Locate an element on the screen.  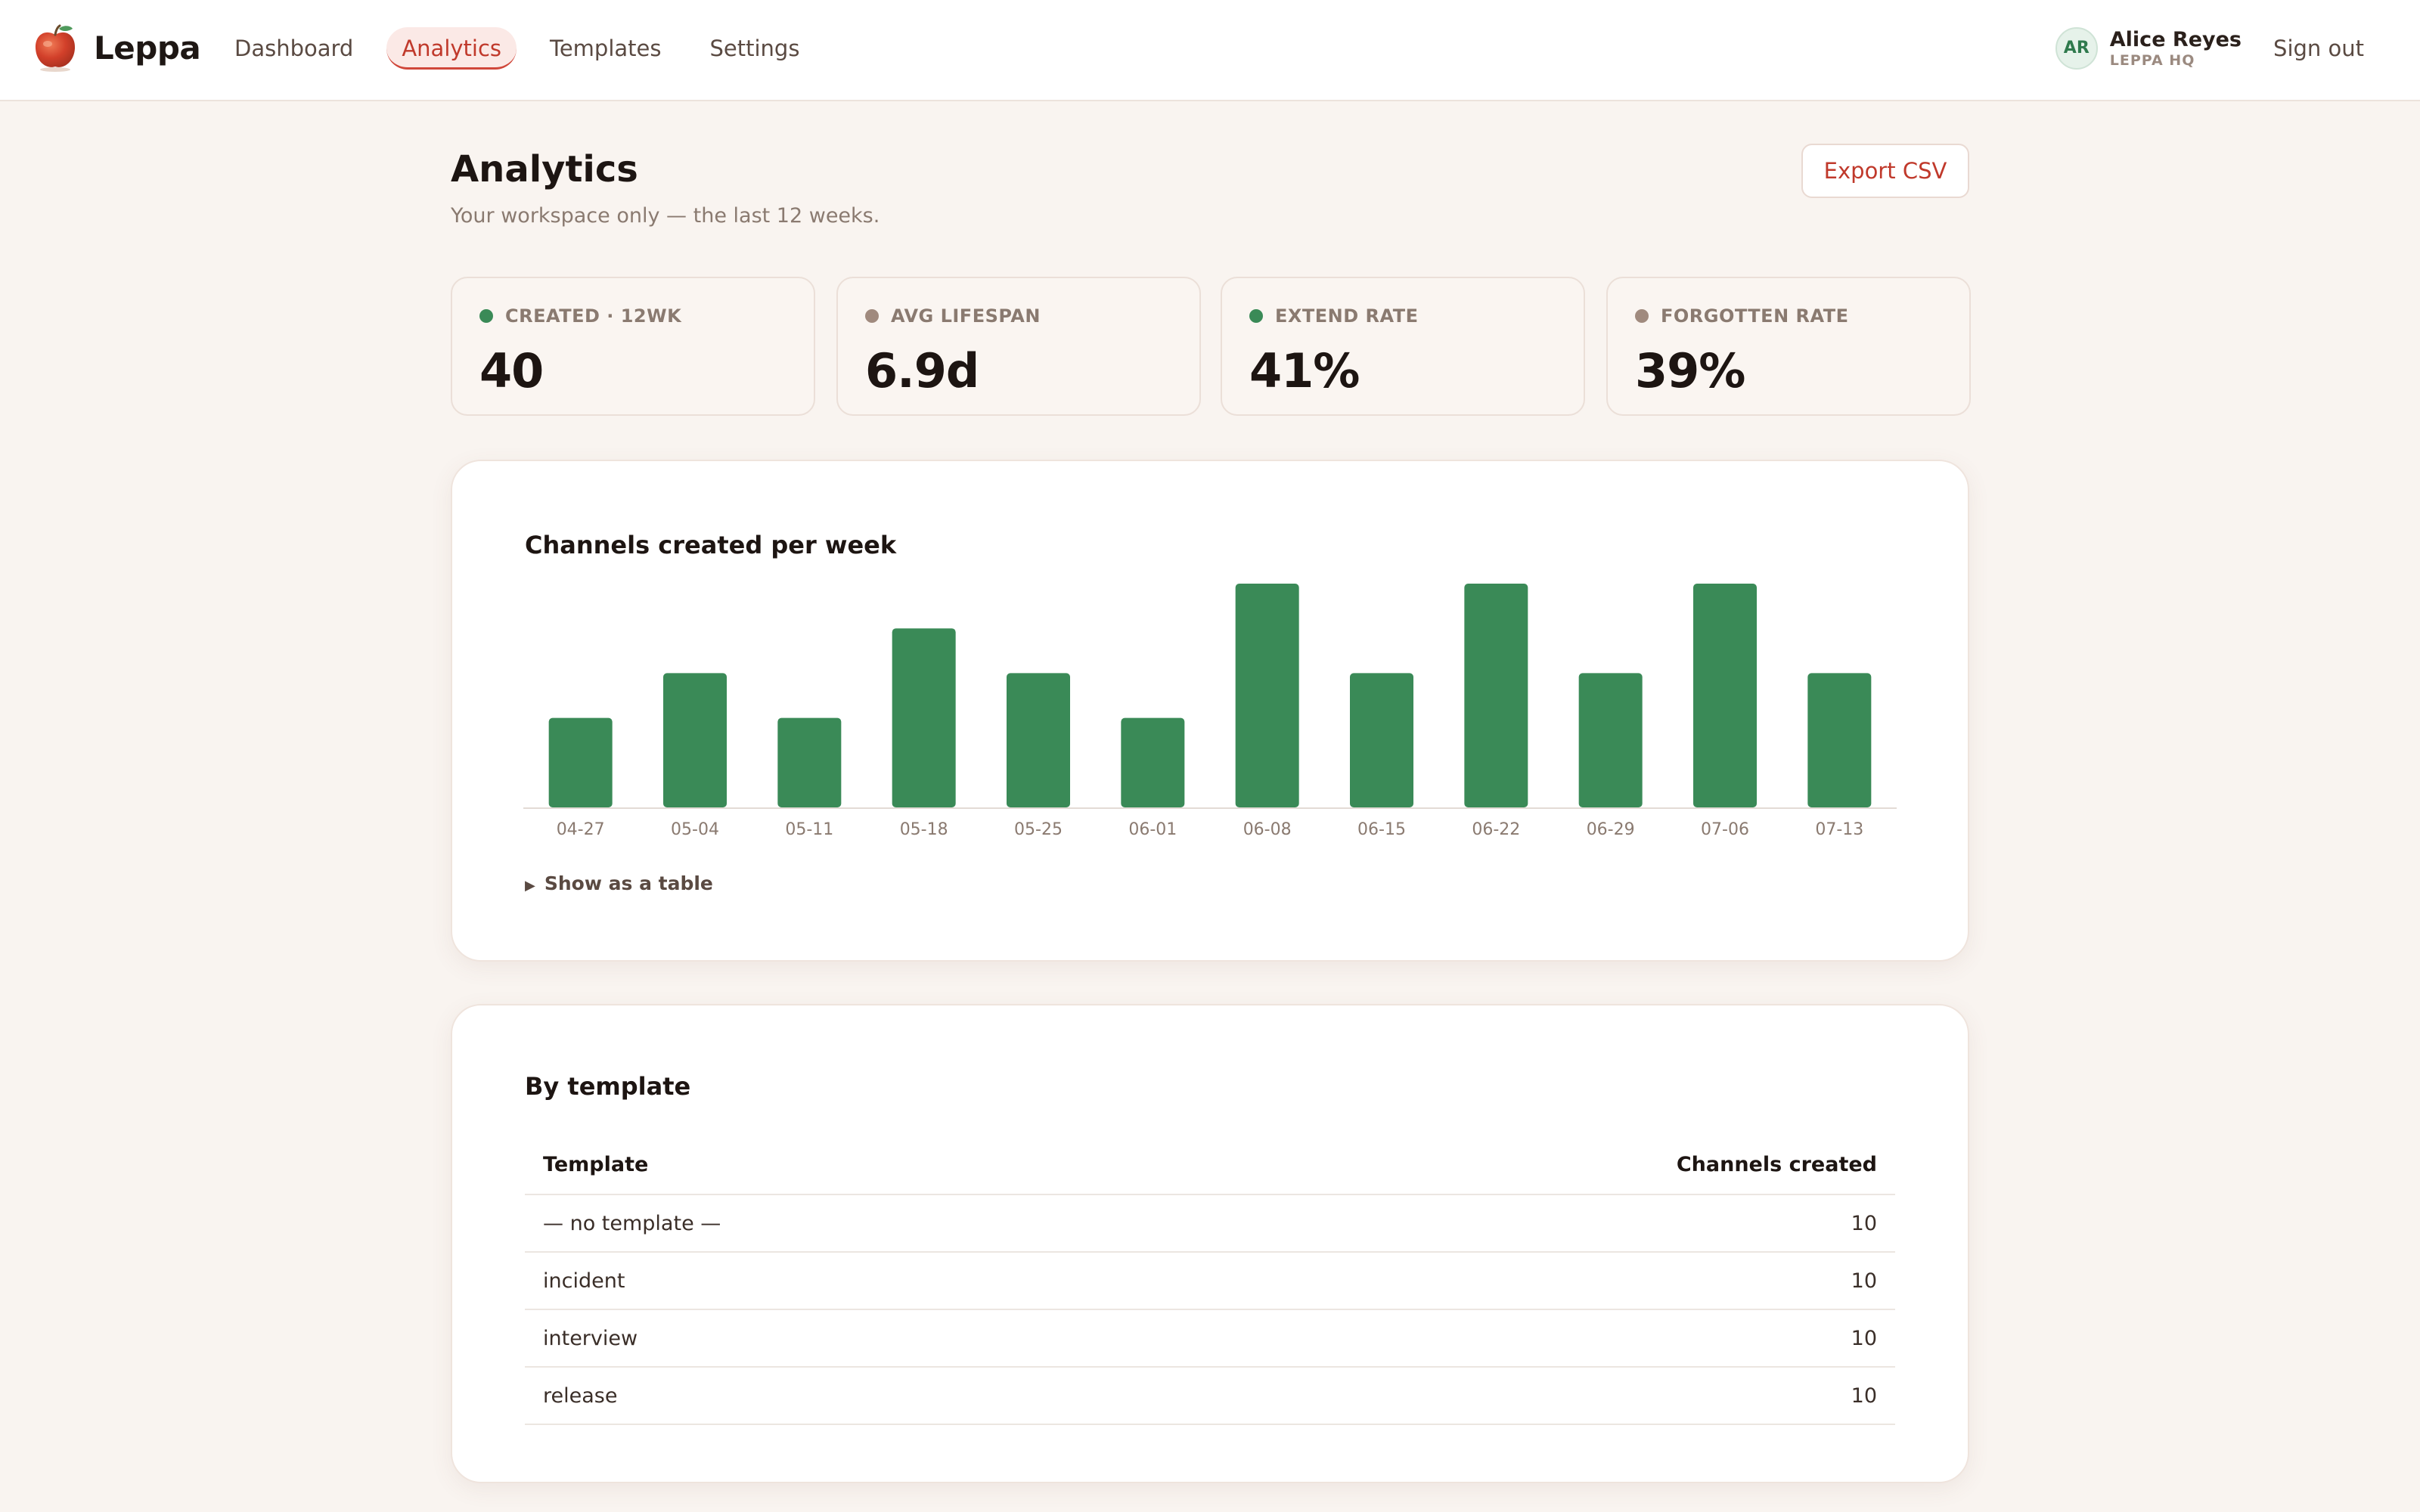
stat-card-forgotten-rate: FORGOTTEN RATE 39% is located at coordinates (1788, 347).